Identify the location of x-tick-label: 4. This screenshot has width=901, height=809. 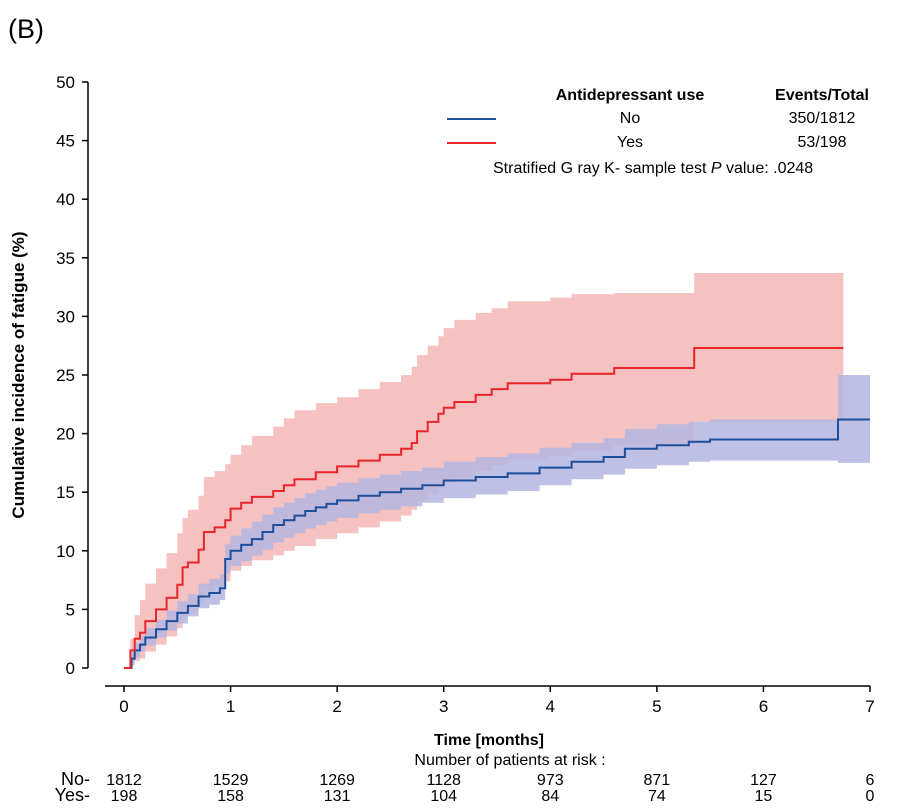
(550, 706).